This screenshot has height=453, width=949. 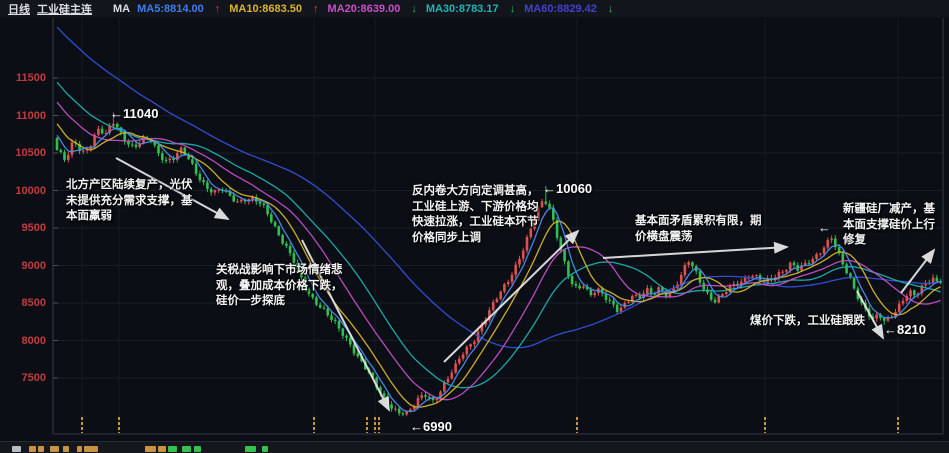 What do you see at coordinates (807, 321) in the screenshot?
I see `chart-annotation: 煤价下跌，工业硅跟跌` at bounding box center [807, 321].